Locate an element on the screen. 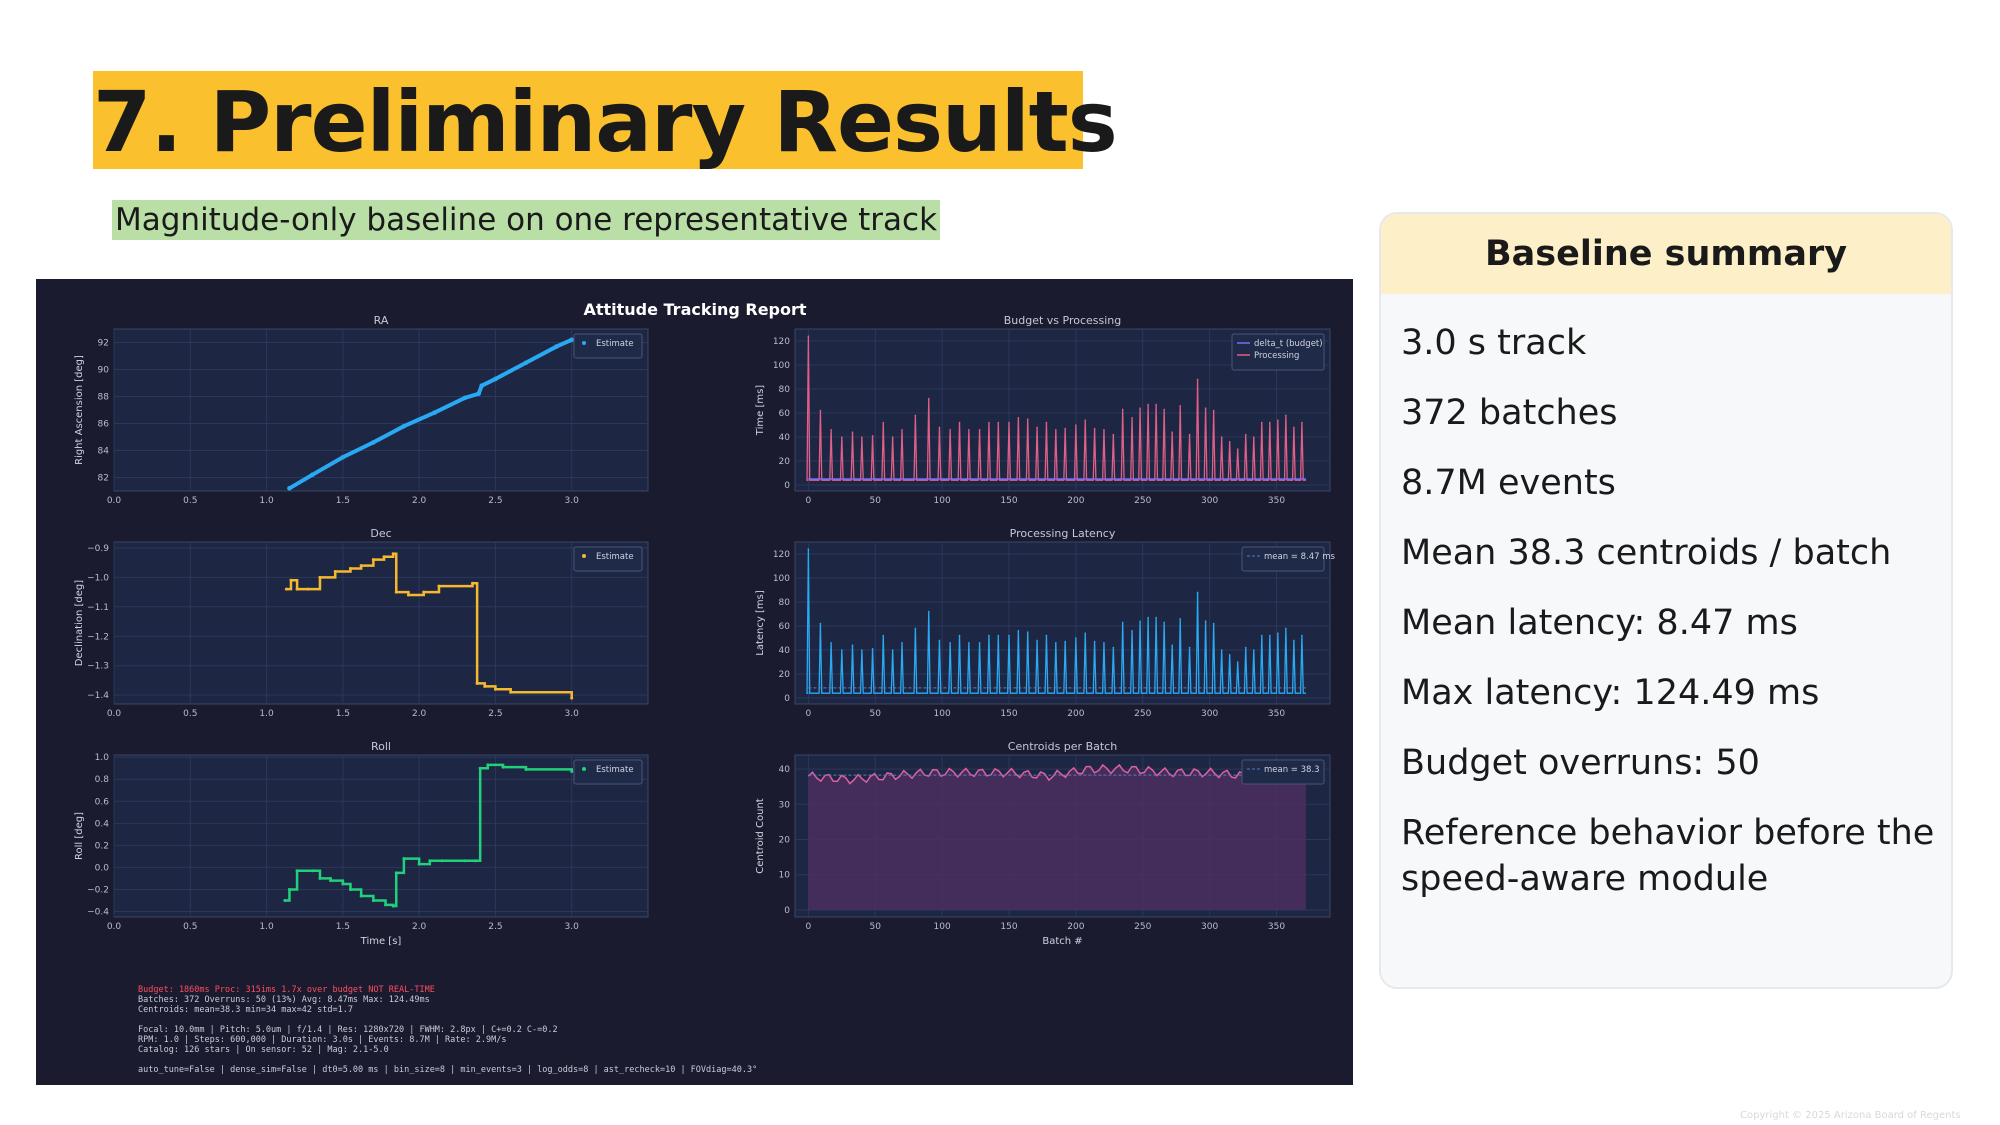  legend-label: mean = 38.3 is located at coordinates (1292, 770).